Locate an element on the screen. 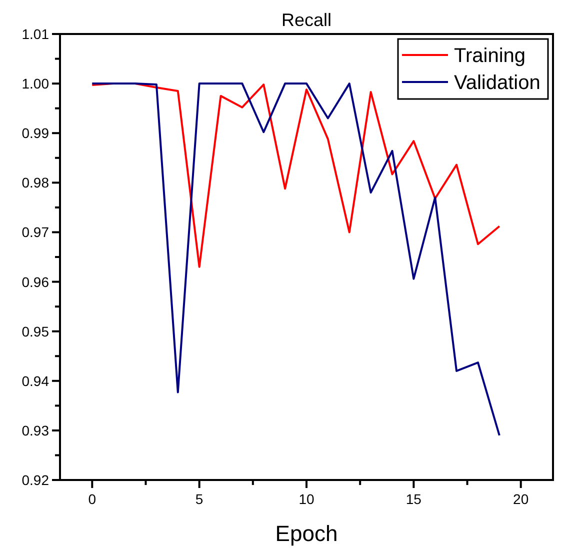 The image size is (564, 553). x-tick-label: 15 is located at coordinates (414, 499).